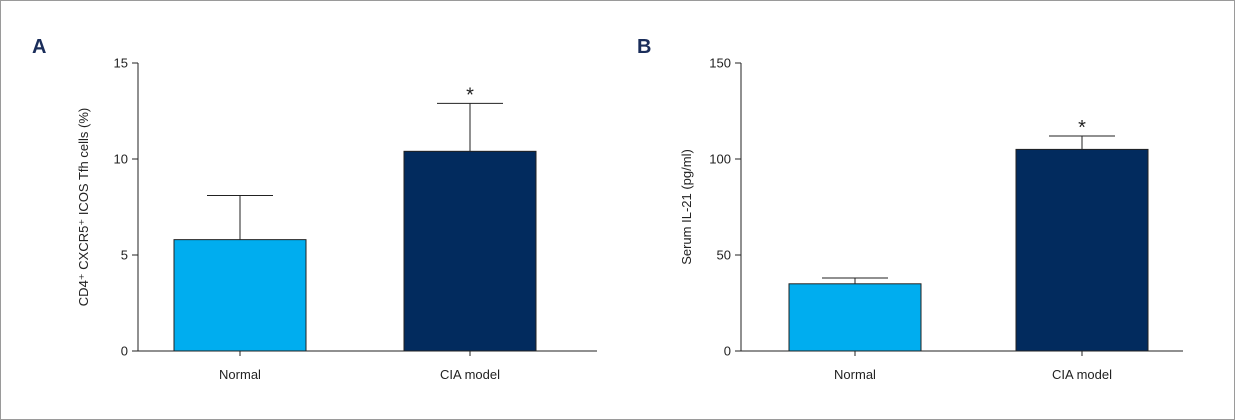  What do you see at coordinates (39, 47) in the screenshot?
I see `panel-label-a: A` at bounding box center [39, 47].